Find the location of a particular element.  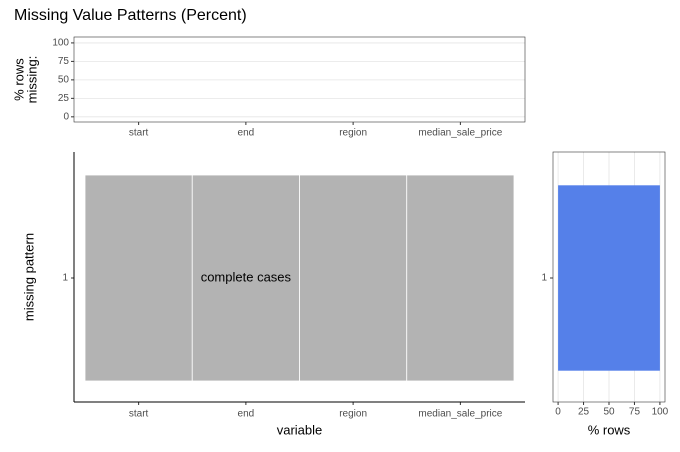

x-axis-label: % rows is located at coordinates (609, 429).